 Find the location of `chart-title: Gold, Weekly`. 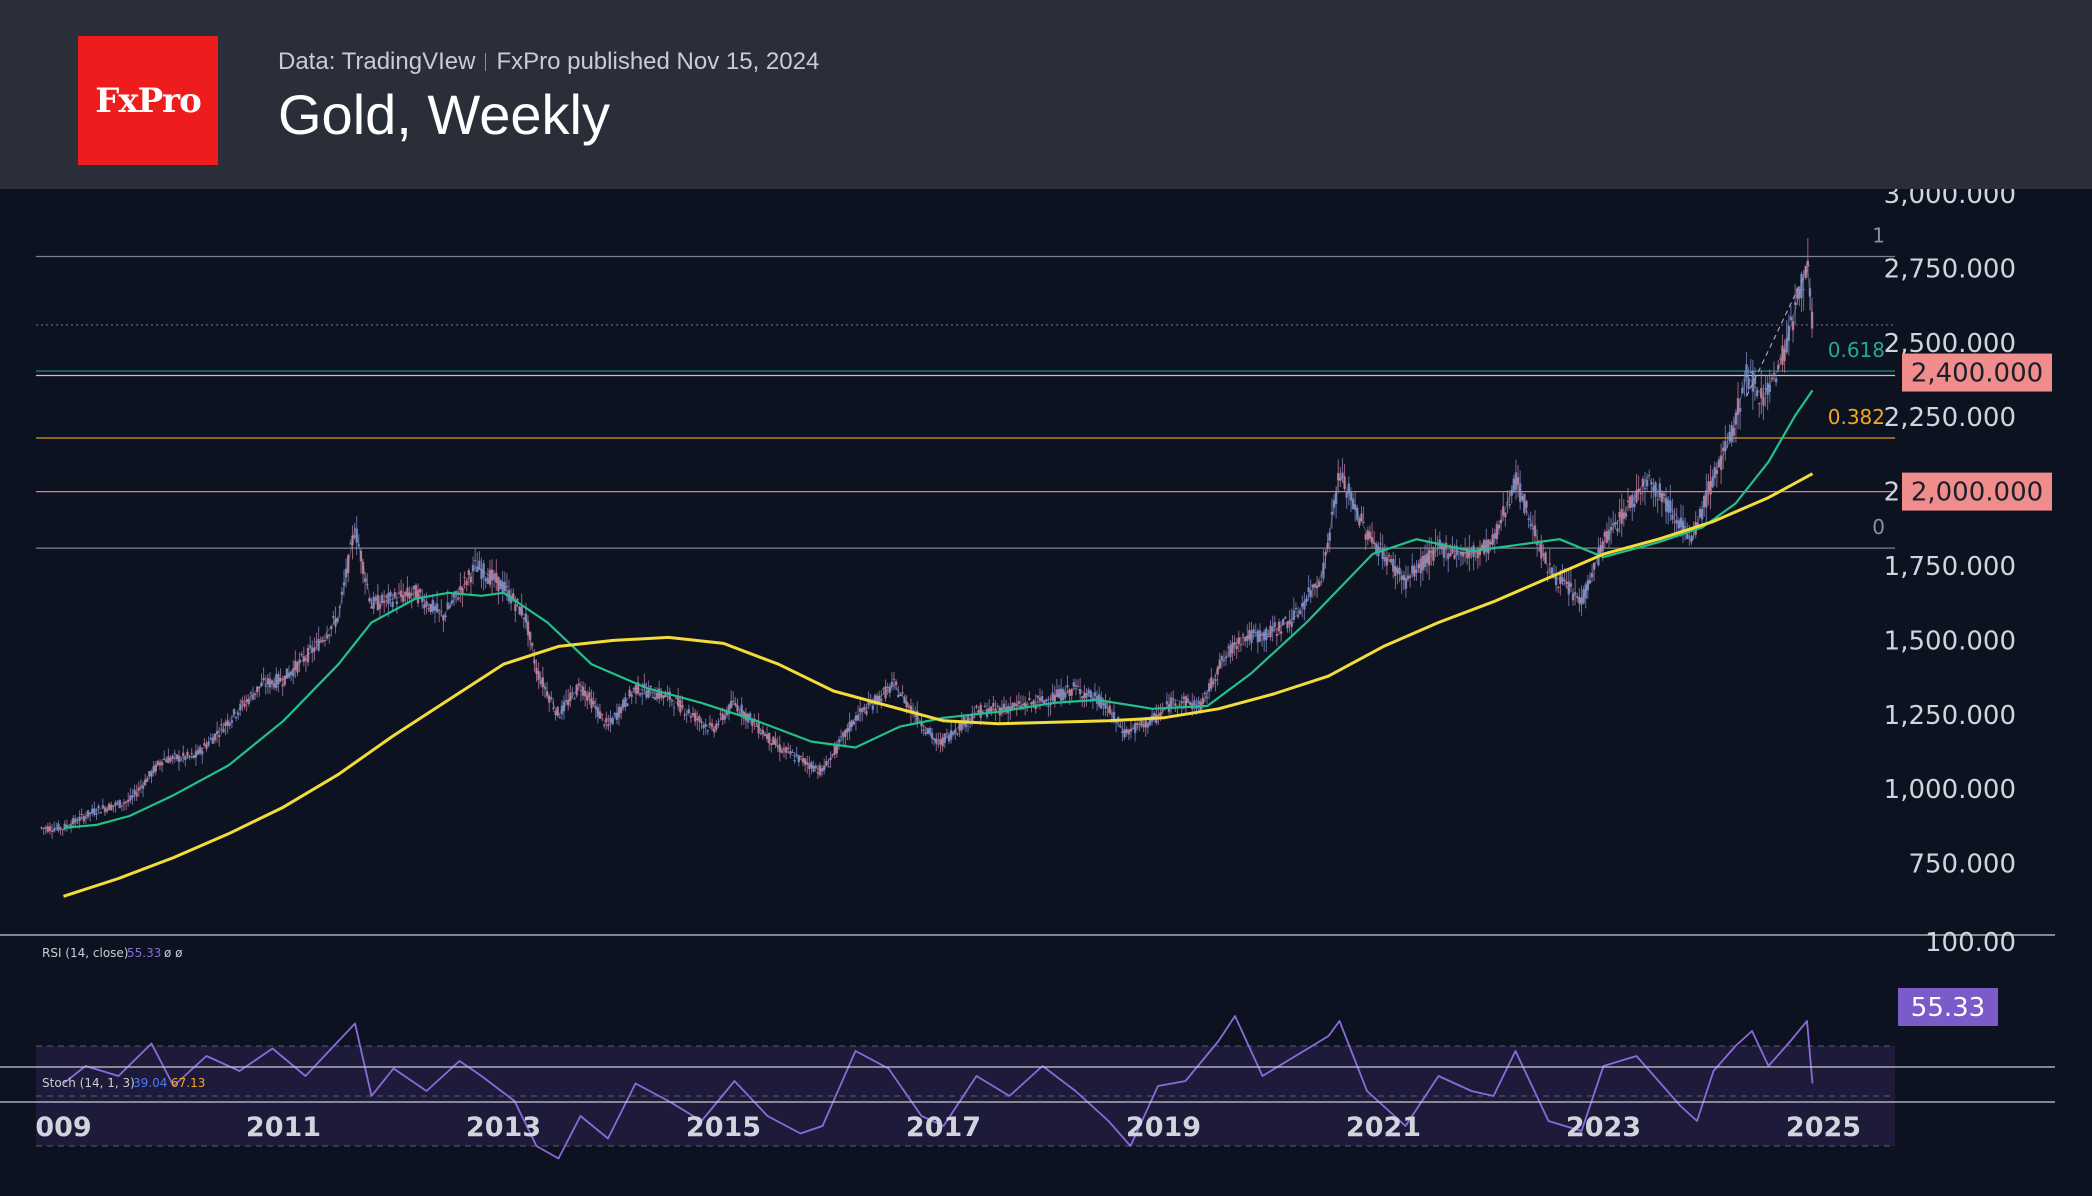

chart-title: Gold, Weekly is located at coordinates (444, 114).